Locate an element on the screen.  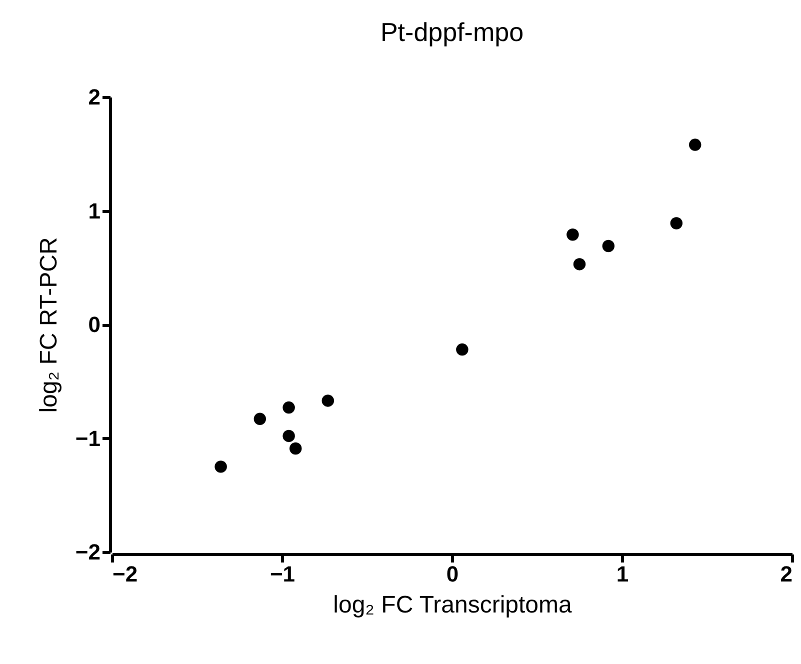
x-tick-label: 0 is located at coordinates (452, 574).